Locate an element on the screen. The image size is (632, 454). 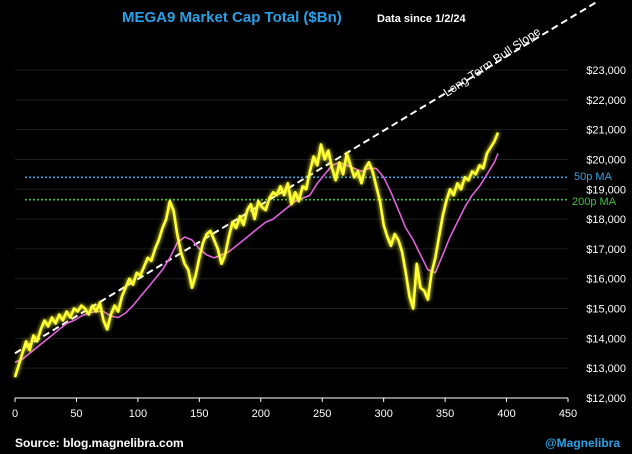
x-axis-ticks: 0 50 100 150 200 250 300 350 400 450 is located at coordinates (294, 409).